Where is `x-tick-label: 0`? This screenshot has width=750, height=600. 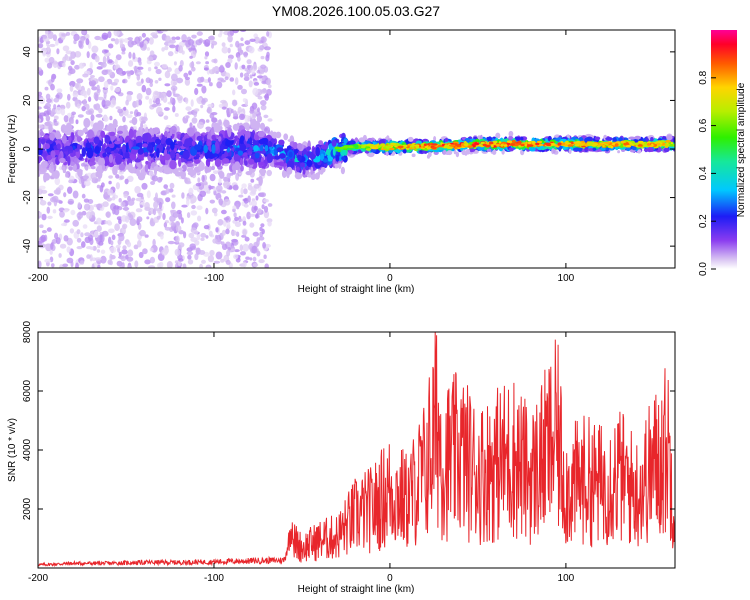 x-tick-label: 0 is located at coordinates (390, 578).